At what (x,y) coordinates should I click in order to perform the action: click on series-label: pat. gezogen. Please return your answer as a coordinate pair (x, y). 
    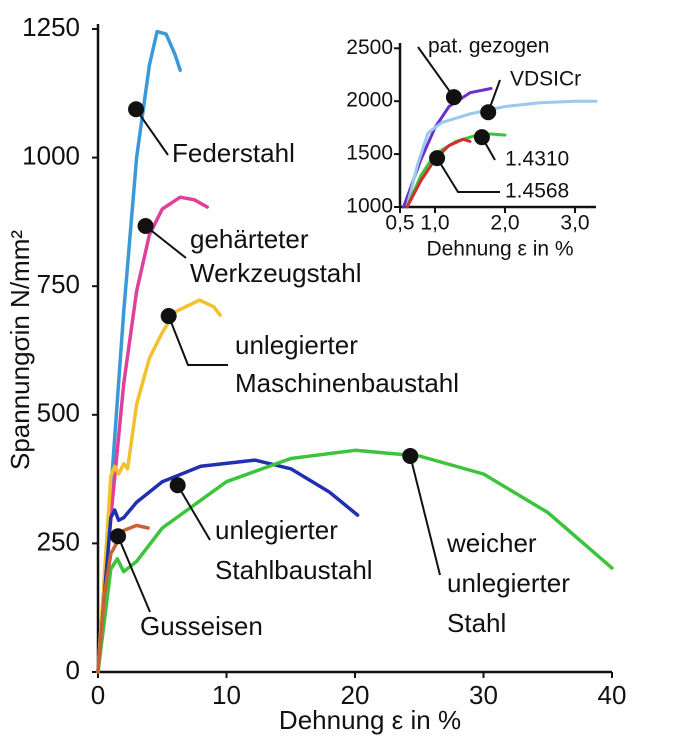
    Looking at the image, I should click on (488, 46).